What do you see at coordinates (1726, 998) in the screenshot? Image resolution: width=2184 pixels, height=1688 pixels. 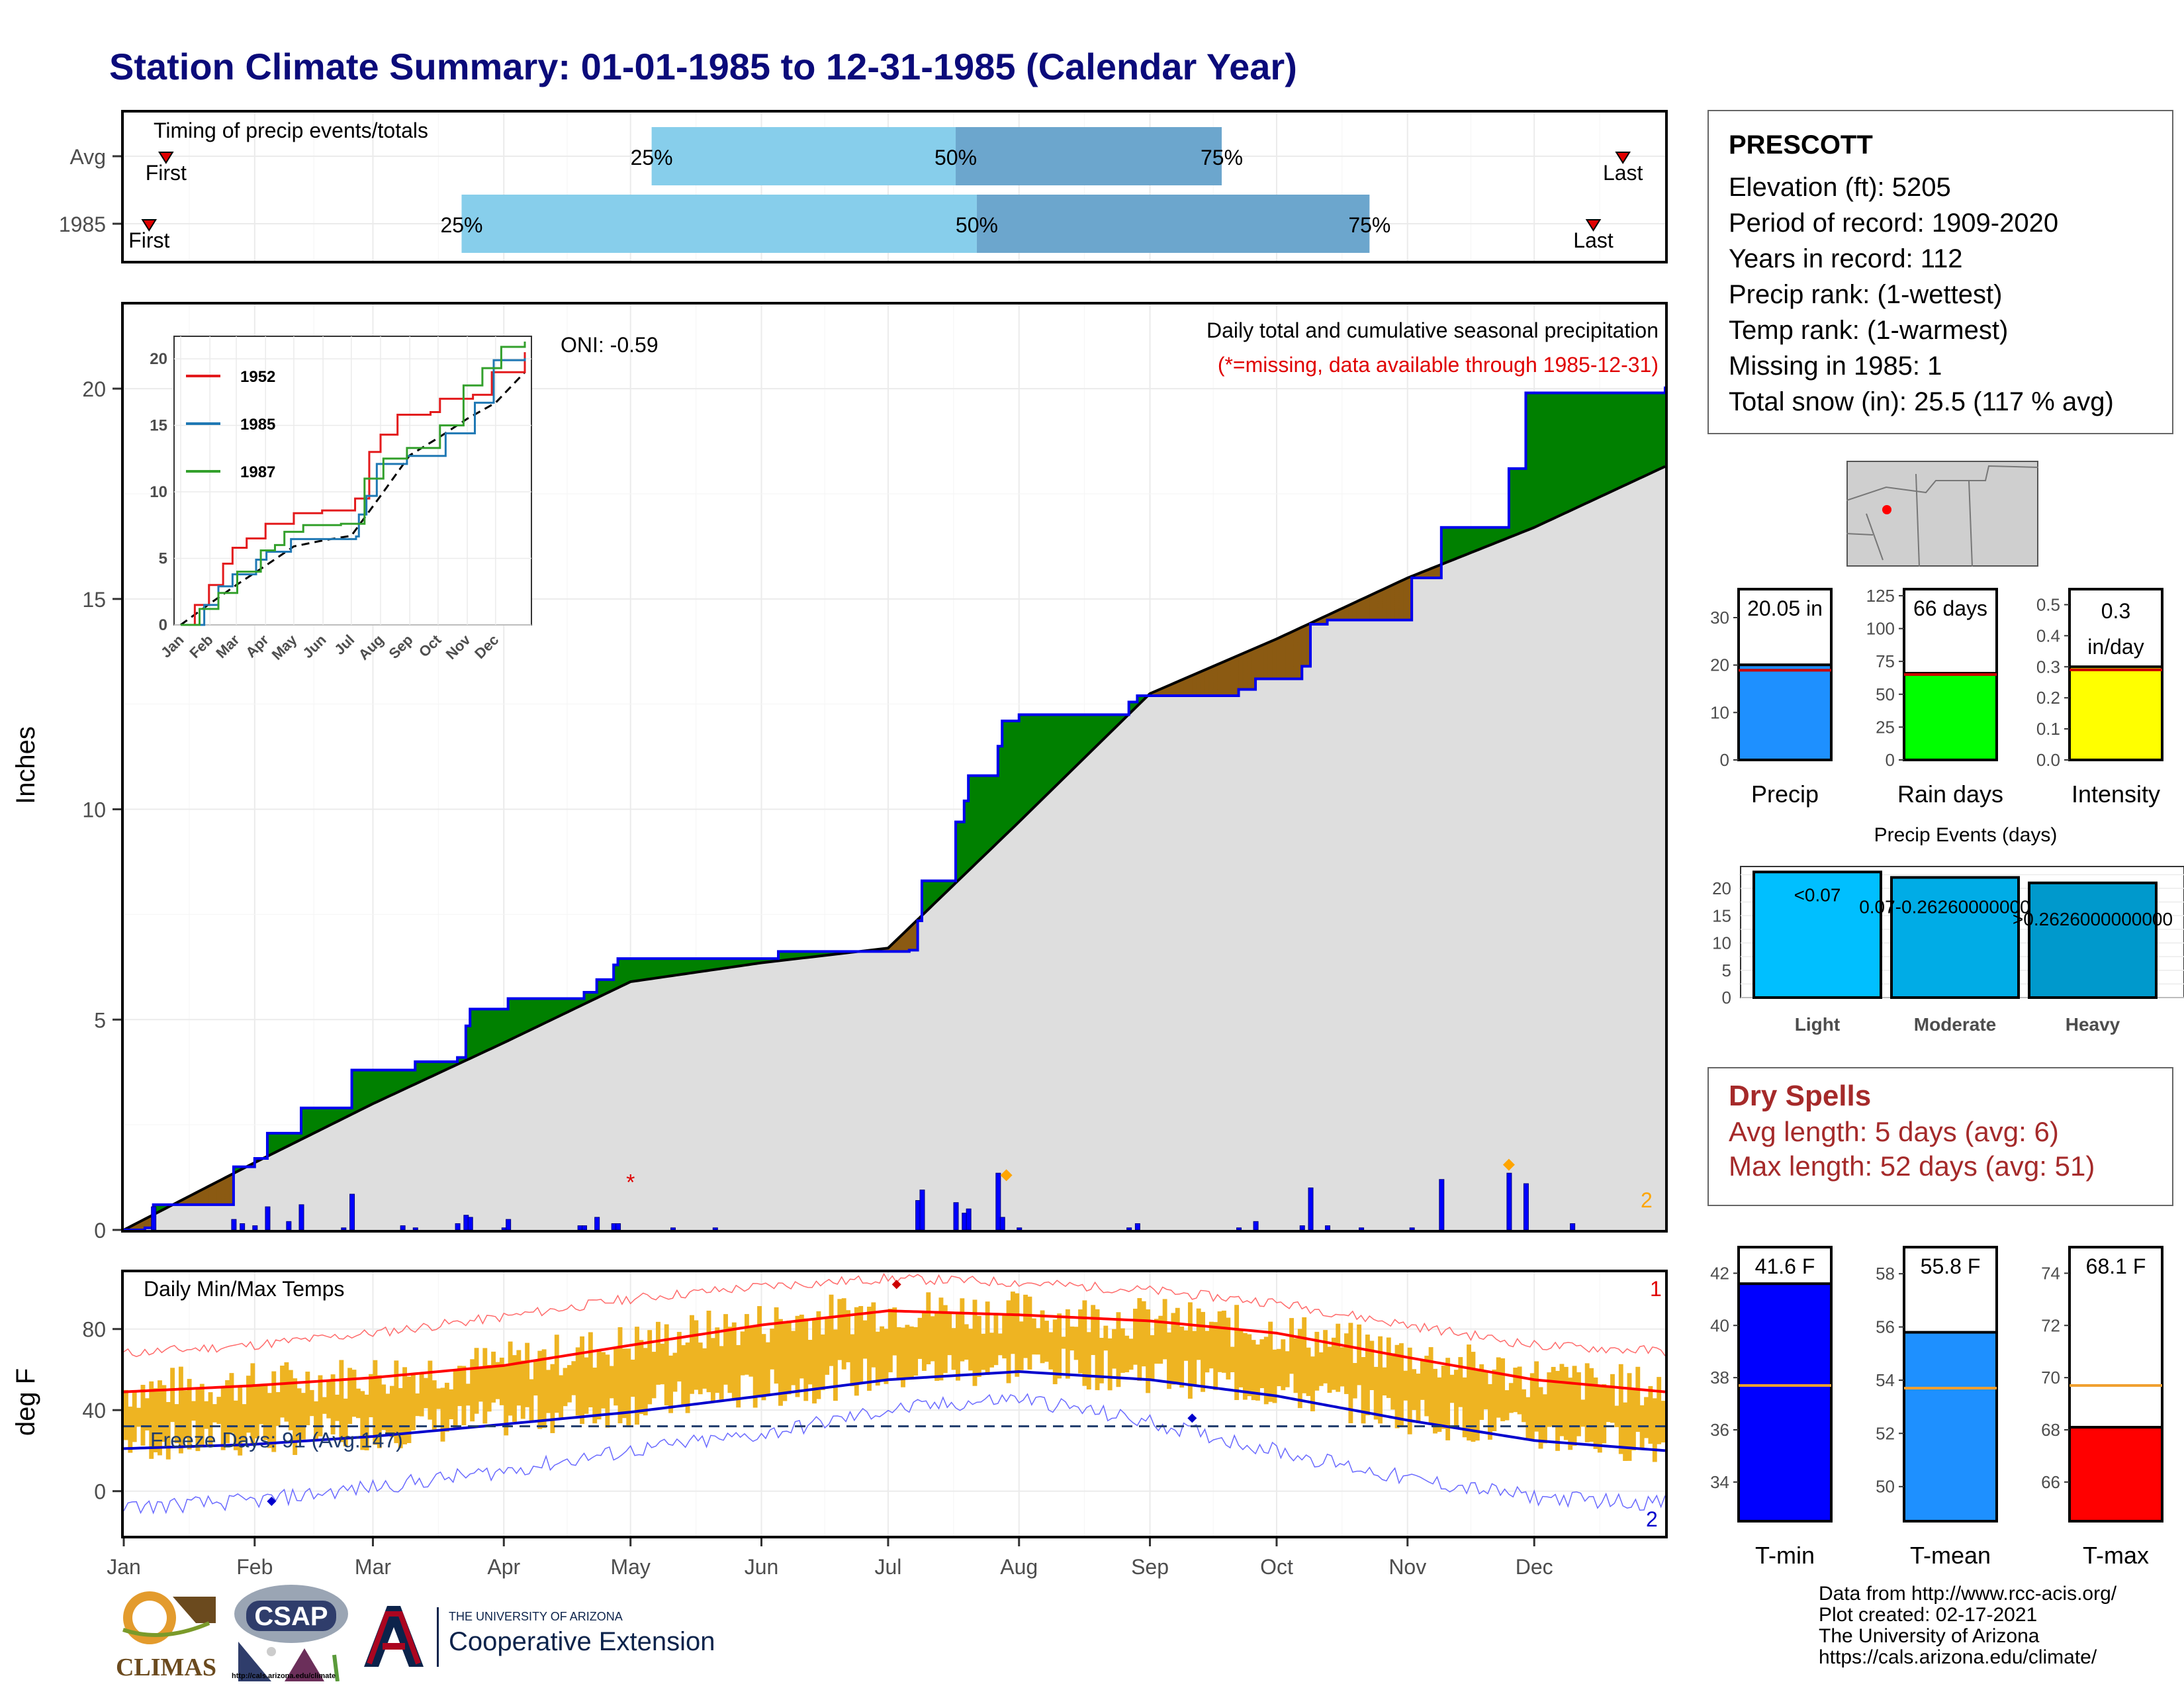 I see `precip-events-tick-label: 0` at bounding box center [1726, 998].